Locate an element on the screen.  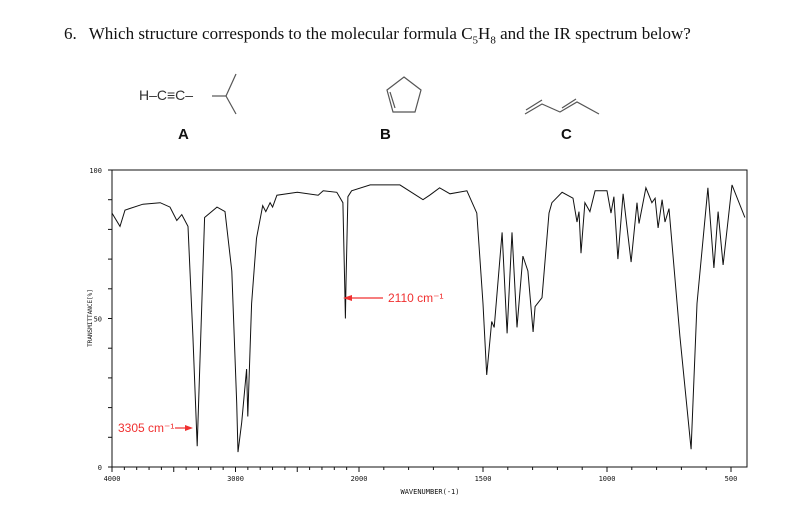
x-tick-label: 2000 is located at coordinates (359, 479).